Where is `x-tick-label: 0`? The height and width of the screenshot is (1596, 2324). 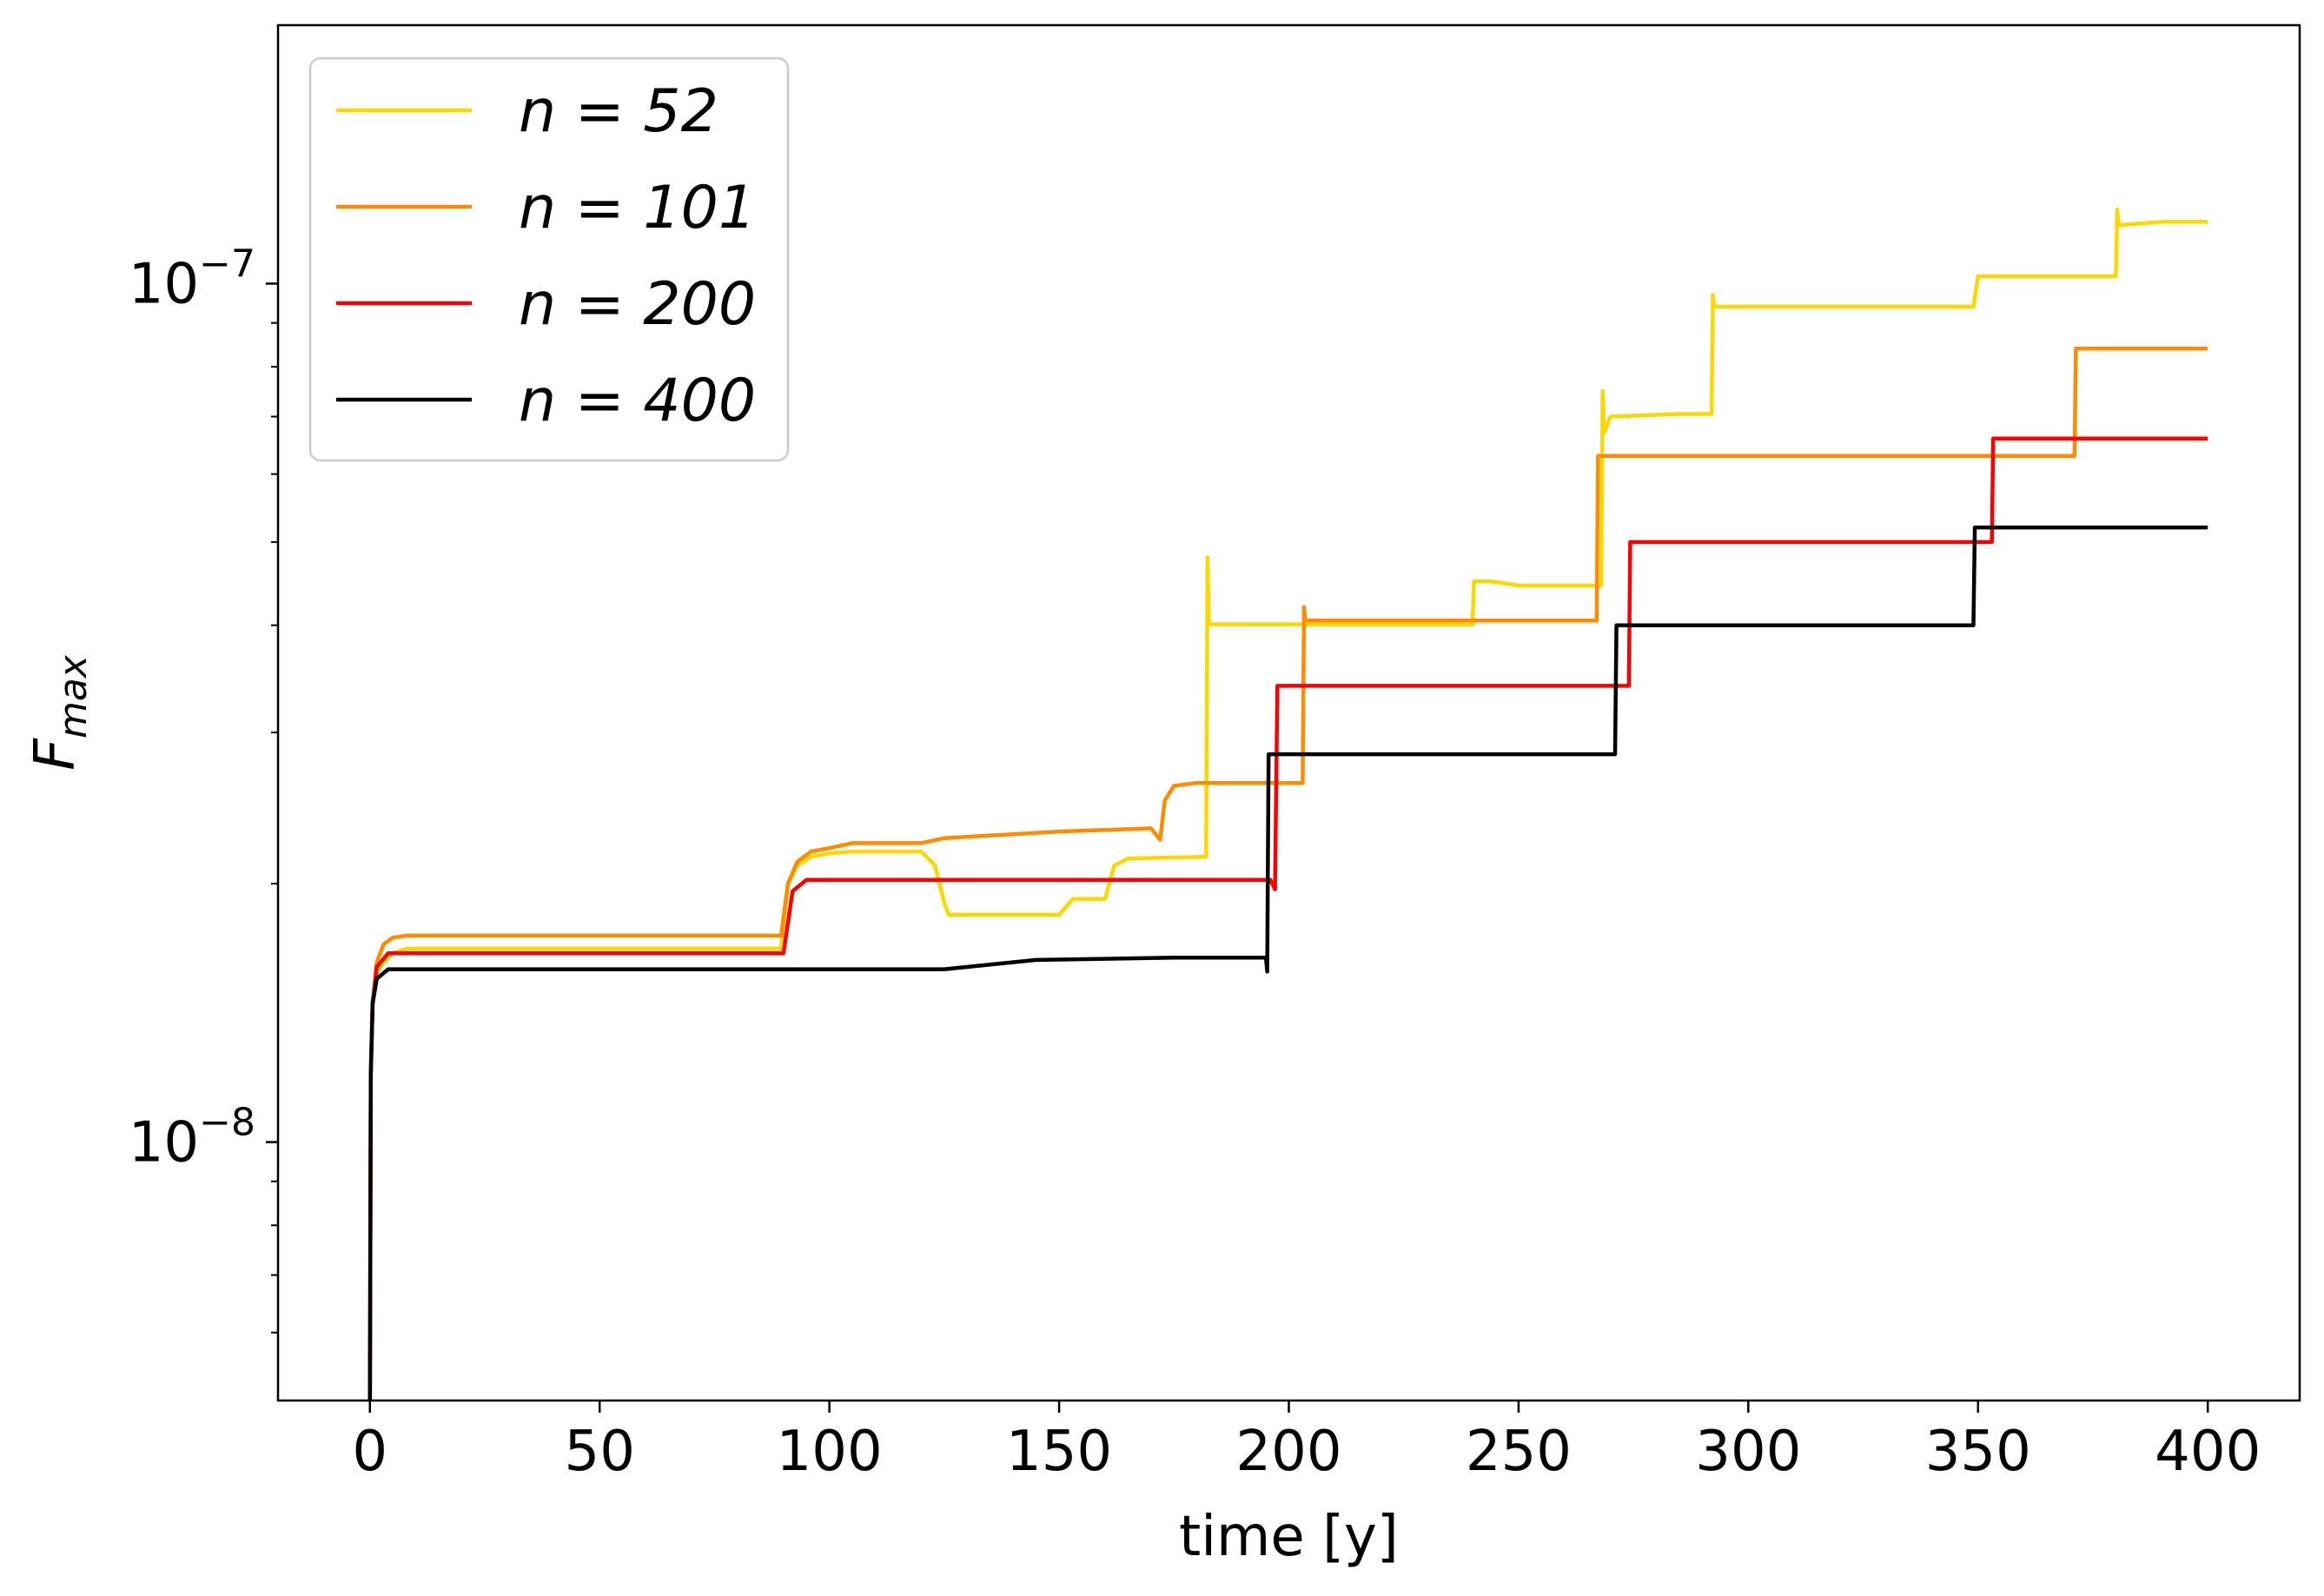 x-tick-label: 0 is located at coordinates (369, 1452).